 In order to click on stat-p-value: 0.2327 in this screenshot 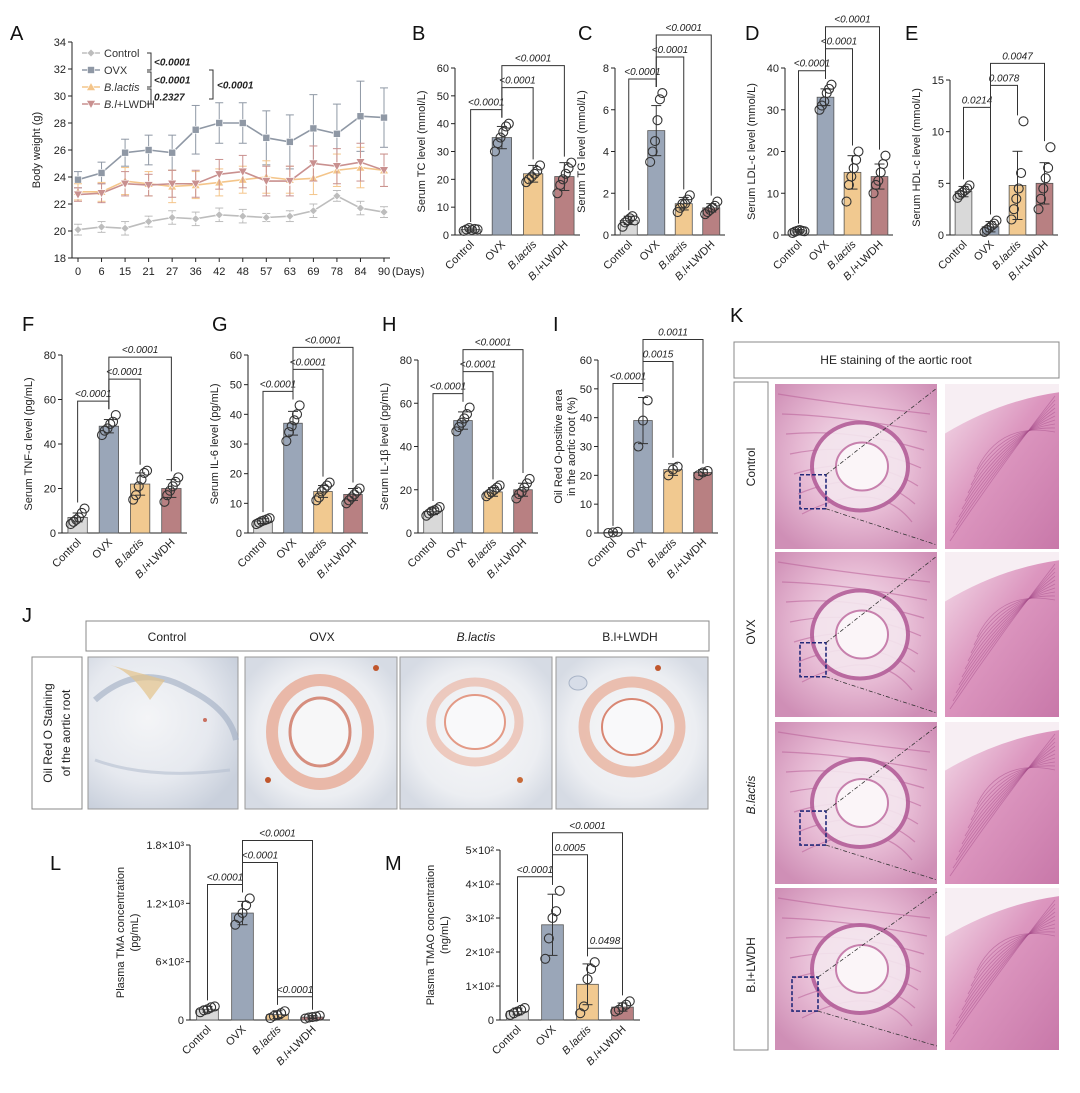, I will do `click(169, 98)`.